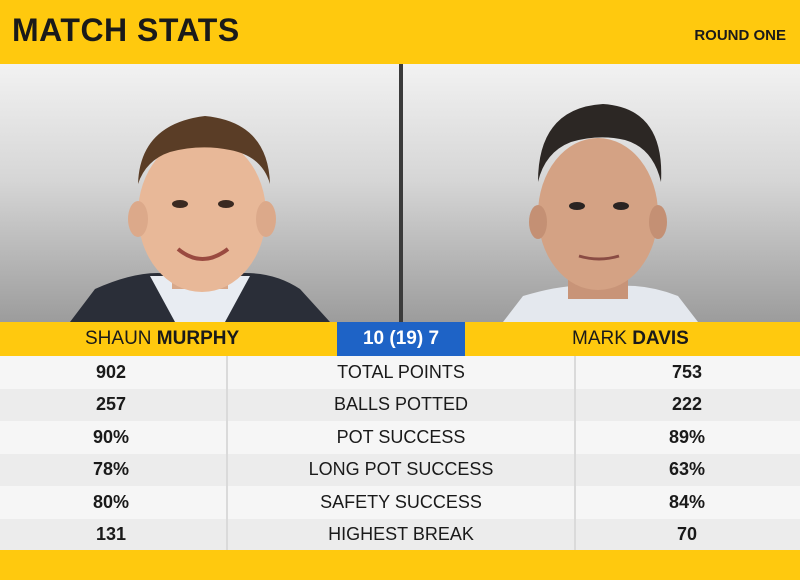  I want to click on player-name-bar: SHAUN MURPHY MARK DAVIS, so click(400, 339).